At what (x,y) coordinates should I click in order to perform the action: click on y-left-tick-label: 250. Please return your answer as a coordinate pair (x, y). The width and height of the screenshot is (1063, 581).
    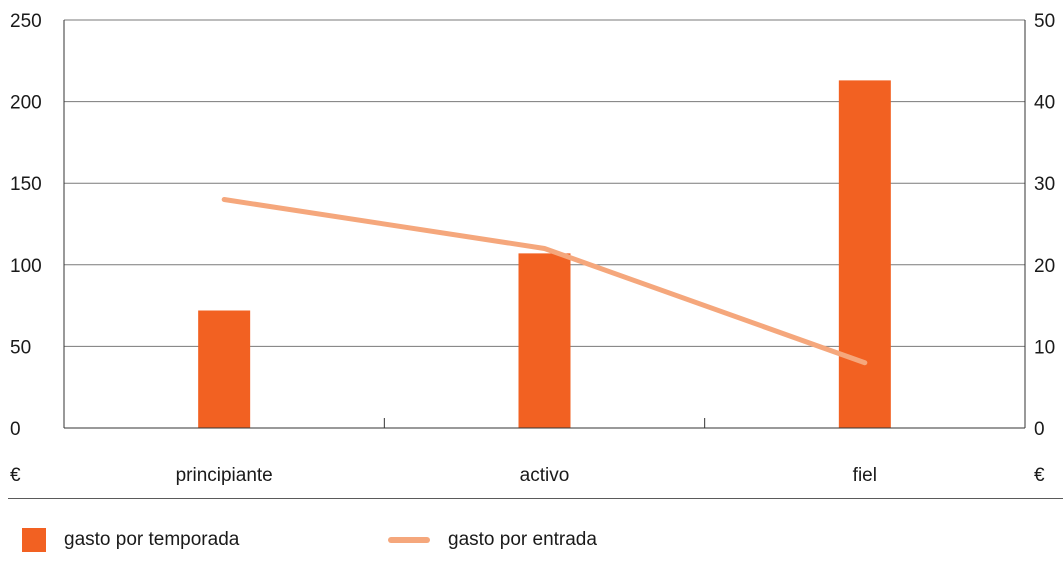
    Looking at the image, I should click on (26, 21).